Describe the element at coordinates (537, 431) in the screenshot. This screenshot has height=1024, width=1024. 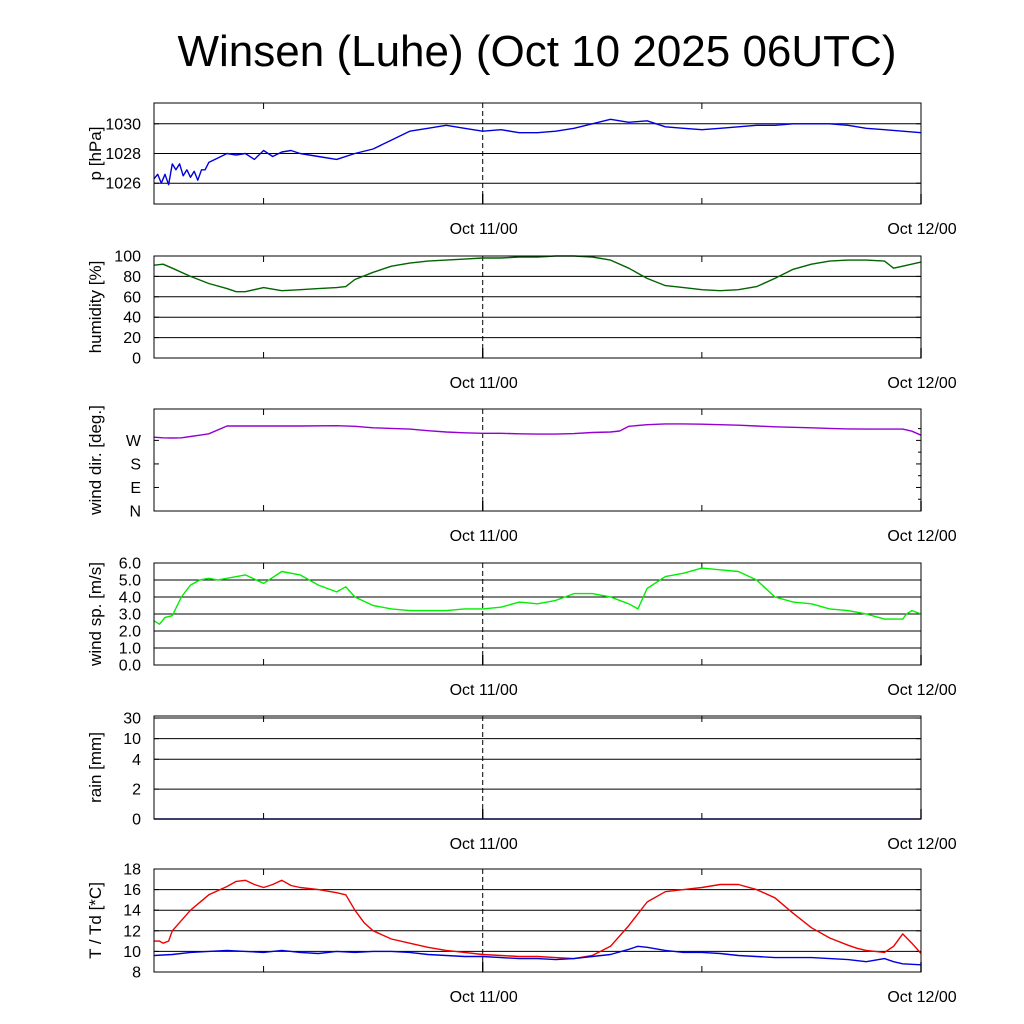
I see `wind-direction-series-wind_dir` at that location.